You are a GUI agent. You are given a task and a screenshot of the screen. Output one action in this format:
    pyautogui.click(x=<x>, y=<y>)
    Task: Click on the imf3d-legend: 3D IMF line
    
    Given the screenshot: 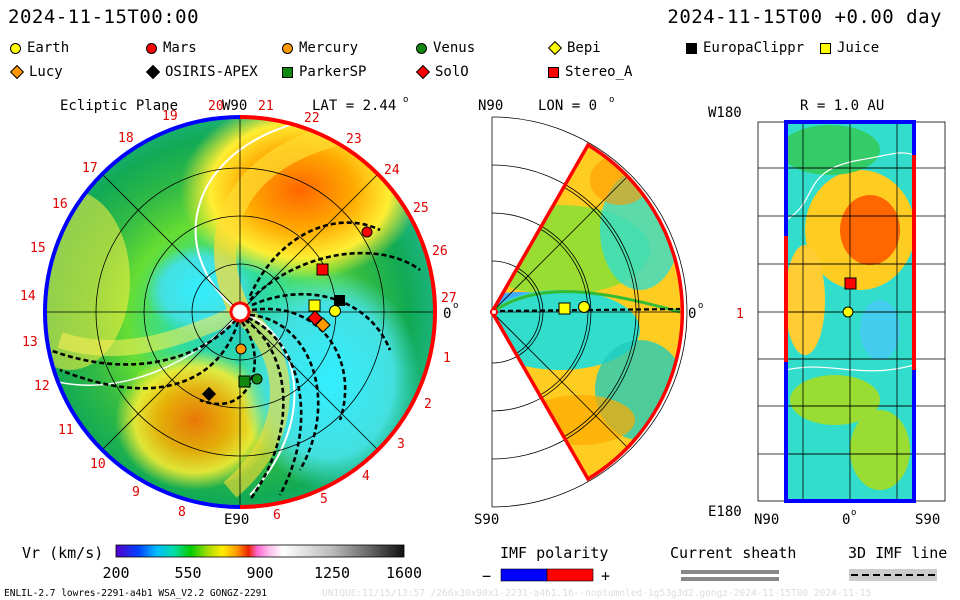 What is the action you would take?
    pyautogui.click(x=897, y=562)
    